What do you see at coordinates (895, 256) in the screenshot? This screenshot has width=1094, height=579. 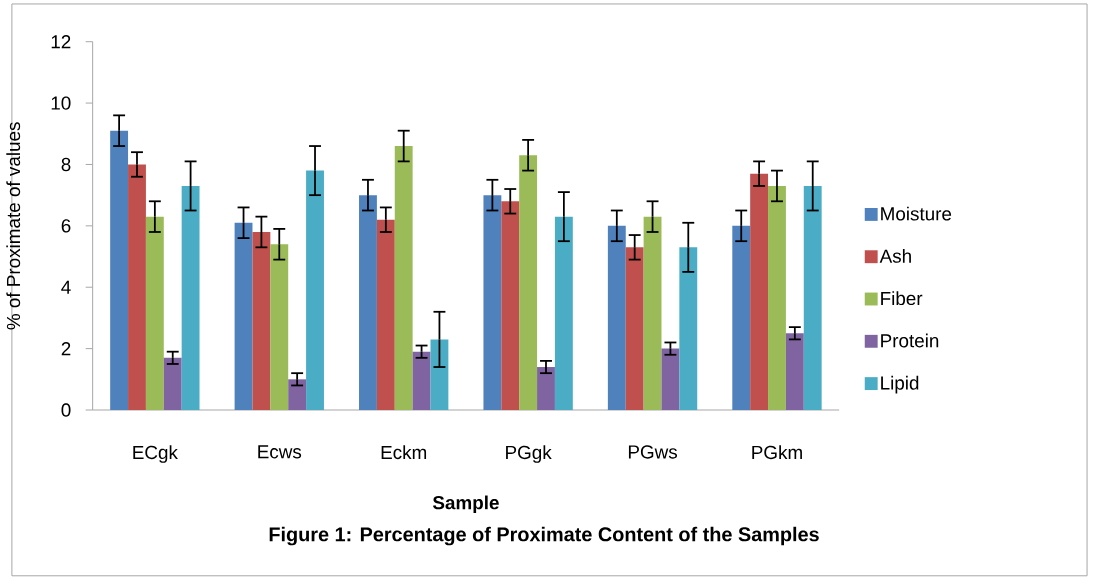 I see `legend-label: Ash` at bounding box center [895, 256].